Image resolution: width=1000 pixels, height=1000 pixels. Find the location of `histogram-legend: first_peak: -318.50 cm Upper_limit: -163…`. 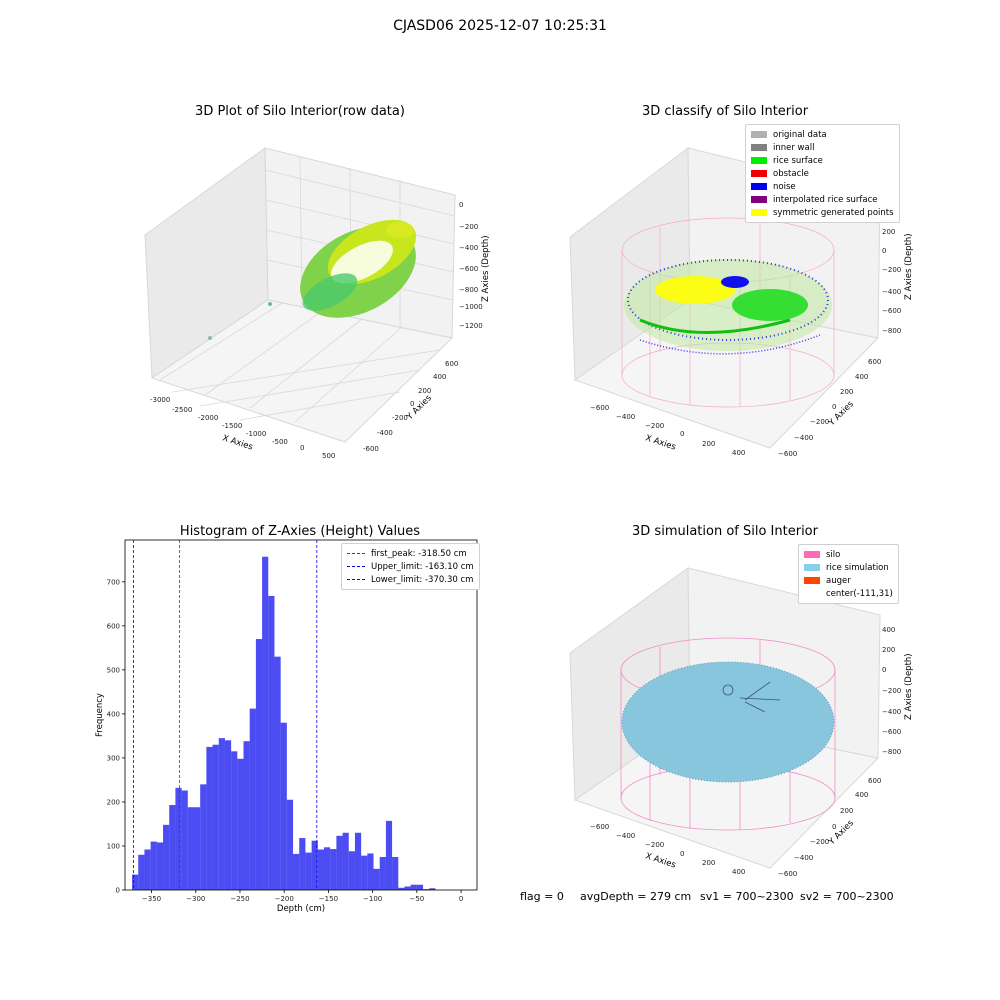

histogram-legend: first_peak: -318.50 cm Upper_limit: -163… is located at coordinates (410, 566).